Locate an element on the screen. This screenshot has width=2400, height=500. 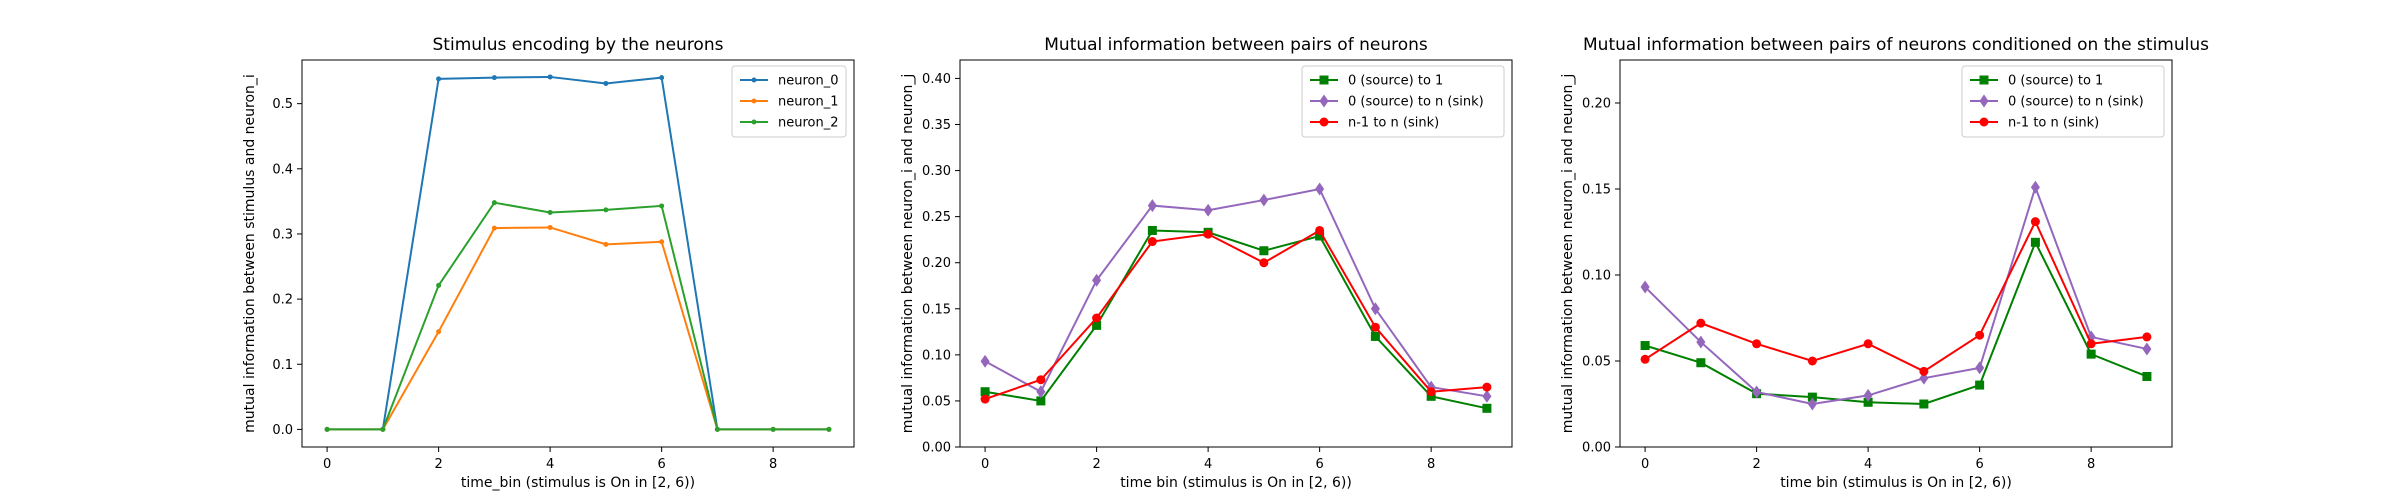
y-tick-label: 0.20 is located at coordinates (936, 263).